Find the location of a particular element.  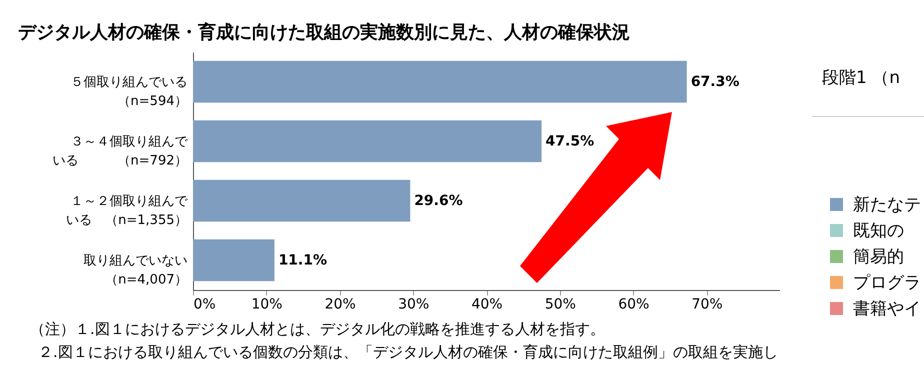

legend-label: 新たなテ is located at coordinates (887, 205).